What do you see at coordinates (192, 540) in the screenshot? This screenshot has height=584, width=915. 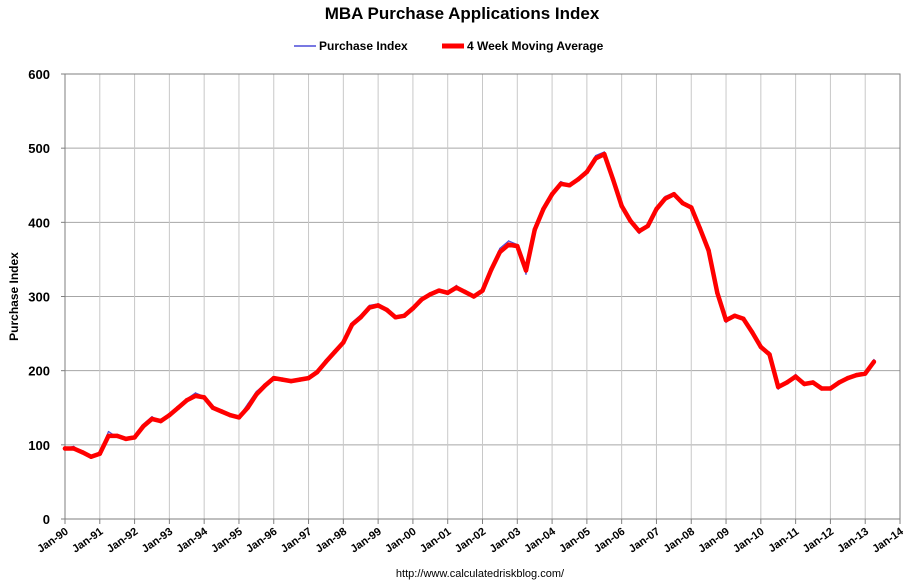 I see `x-tick-label: Jan-94` at bounding box center [192, 540].